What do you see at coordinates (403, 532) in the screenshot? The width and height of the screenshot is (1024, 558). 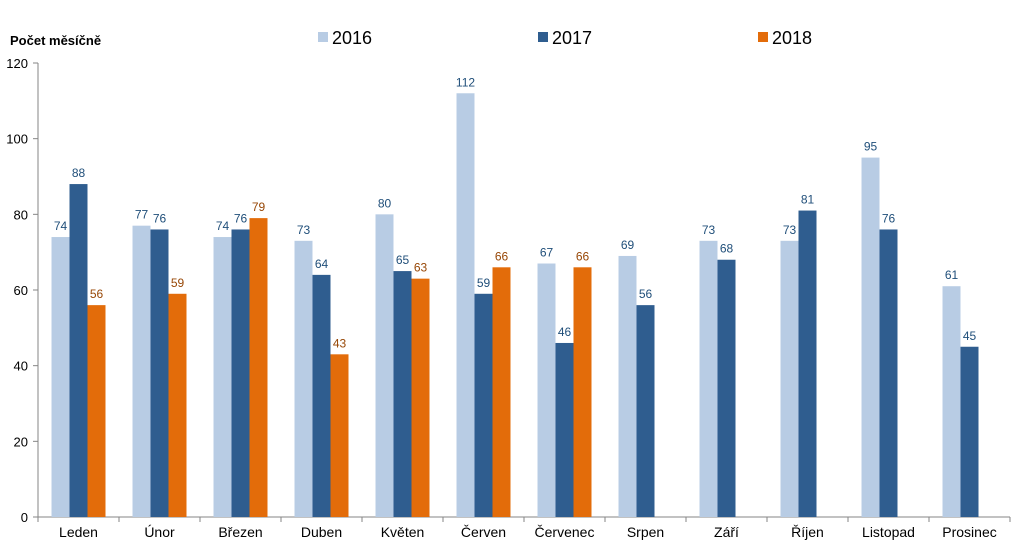 I see `x-tick-label: Květen` at bounding box center [403, 532].